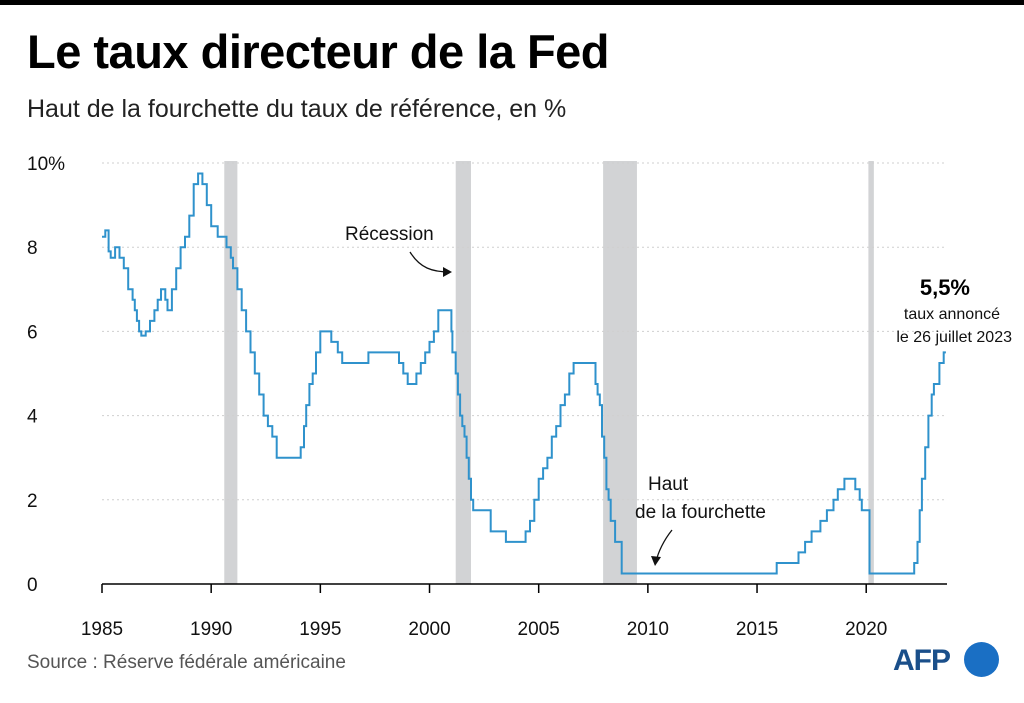 Image resolution: width=1024 pixels, height=703 pixels. Describe the element at coordinates (656, 561) in the screenshot. I see `range-arrow-head` at that location.